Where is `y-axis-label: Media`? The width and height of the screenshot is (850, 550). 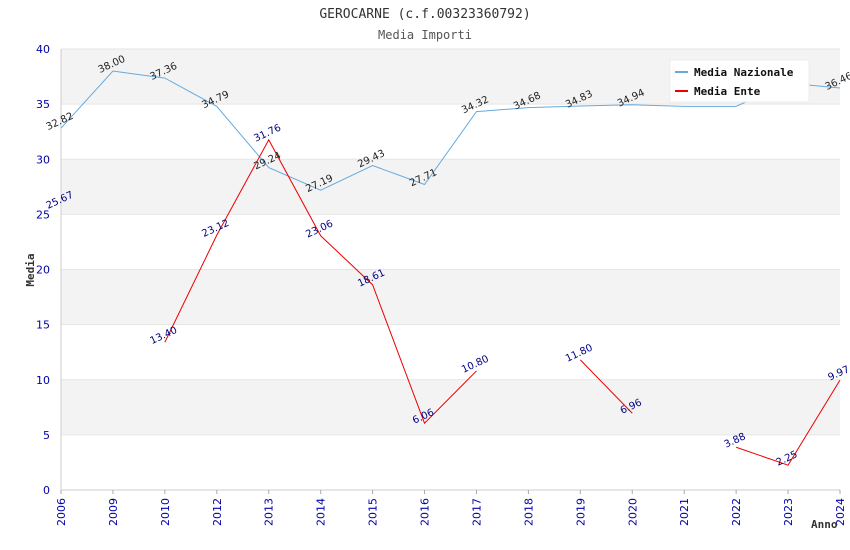 y-axis-label: Media is located at coordinates (30, 269).